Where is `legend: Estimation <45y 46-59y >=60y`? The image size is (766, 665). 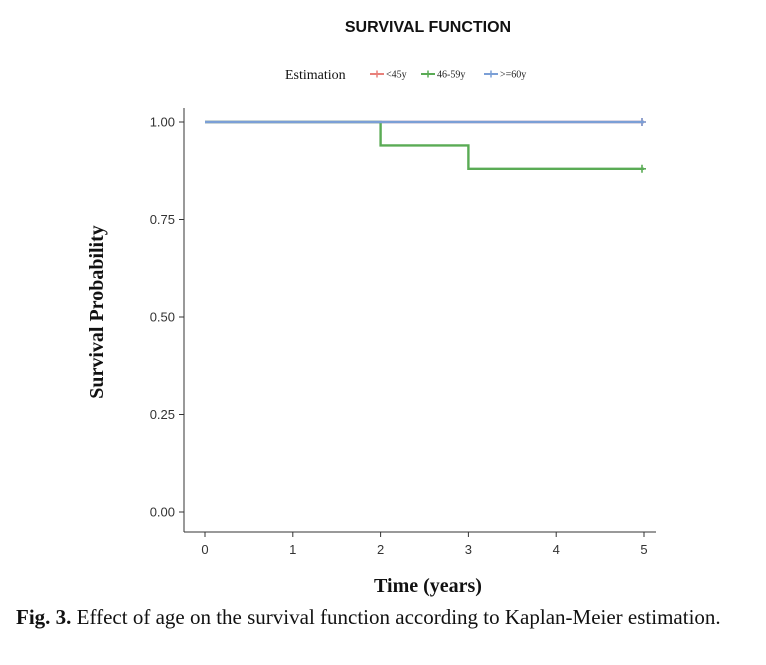 legend: Estimation <45y 46-59y >=60y is located at coordinates (405, 75).